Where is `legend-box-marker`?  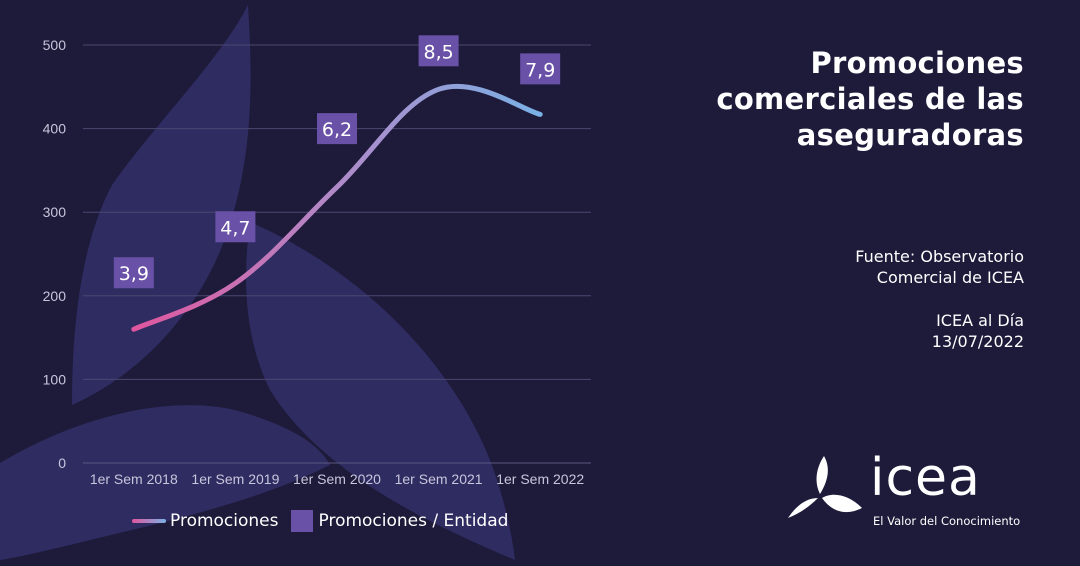 legend-box-marker is located at coordinates (301, 521).